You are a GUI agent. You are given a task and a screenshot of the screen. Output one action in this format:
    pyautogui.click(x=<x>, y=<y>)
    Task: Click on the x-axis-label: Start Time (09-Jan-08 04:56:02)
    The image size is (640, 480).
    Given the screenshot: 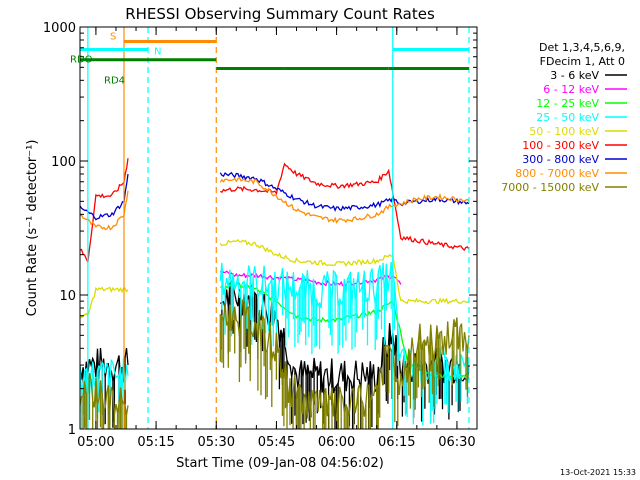 What is the action you would take?
    pyautogui.click(x=280, y=463)
    